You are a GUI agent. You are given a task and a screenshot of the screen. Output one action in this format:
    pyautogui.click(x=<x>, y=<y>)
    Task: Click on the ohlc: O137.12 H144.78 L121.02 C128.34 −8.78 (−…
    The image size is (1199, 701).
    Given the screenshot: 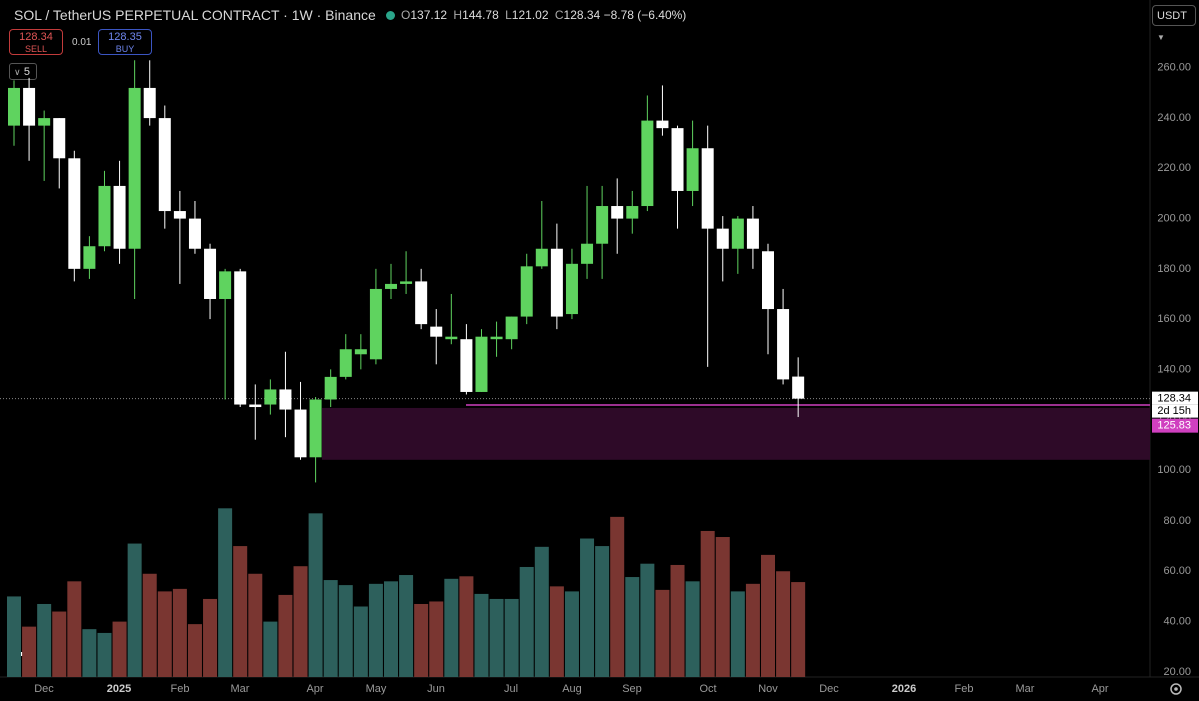 What is the action you would take?
    pyautogui.click(x=542, y=15)
    